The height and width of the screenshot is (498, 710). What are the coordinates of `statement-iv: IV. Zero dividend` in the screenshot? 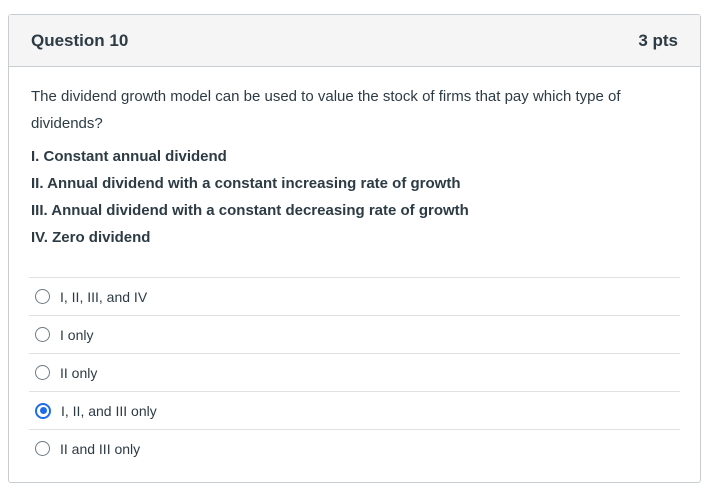 It's located at (91, 237).